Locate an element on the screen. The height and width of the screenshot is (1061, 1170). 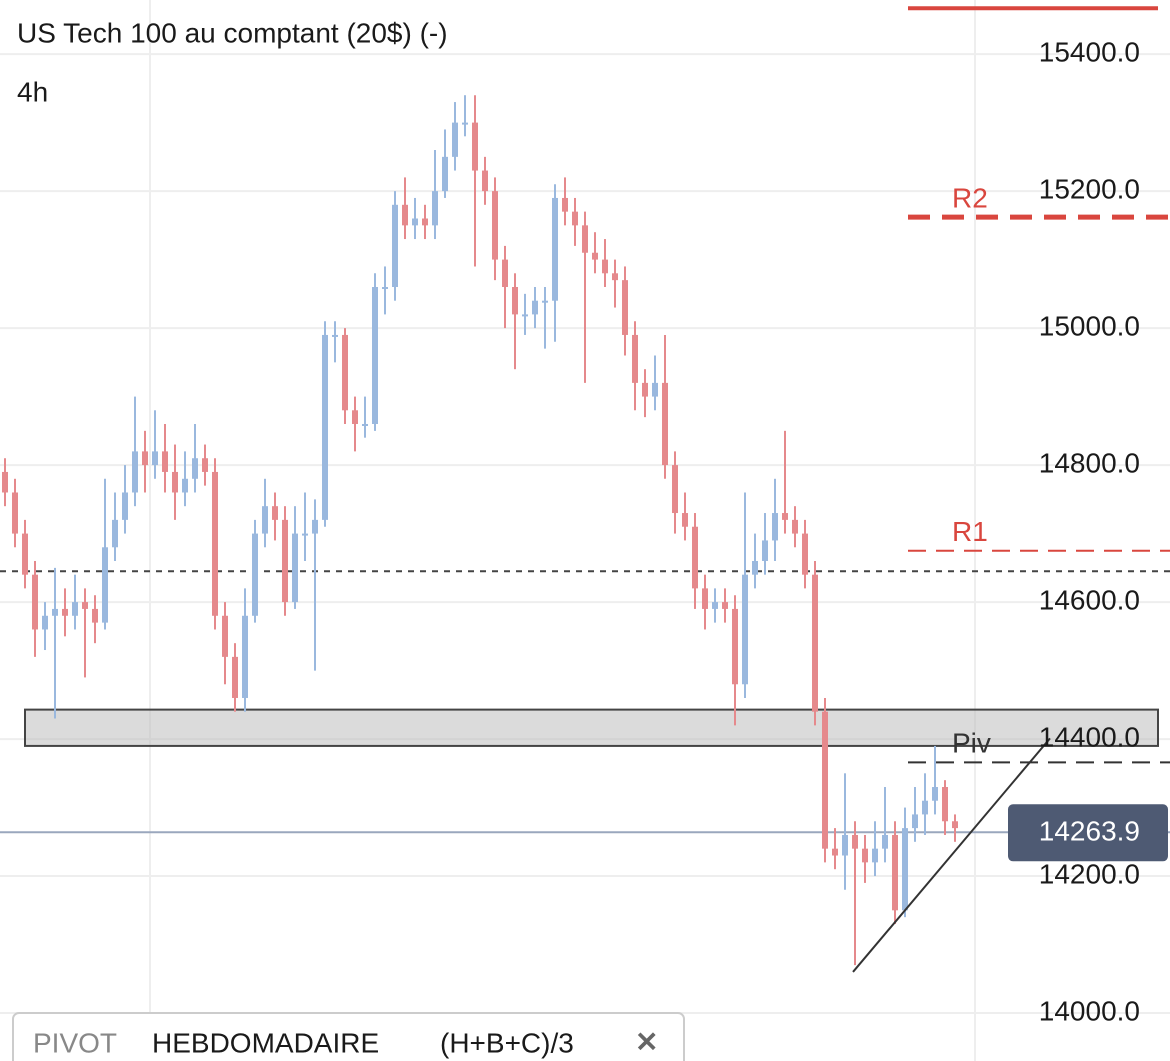
last-price-badge is located at coordinates (1088, 833).